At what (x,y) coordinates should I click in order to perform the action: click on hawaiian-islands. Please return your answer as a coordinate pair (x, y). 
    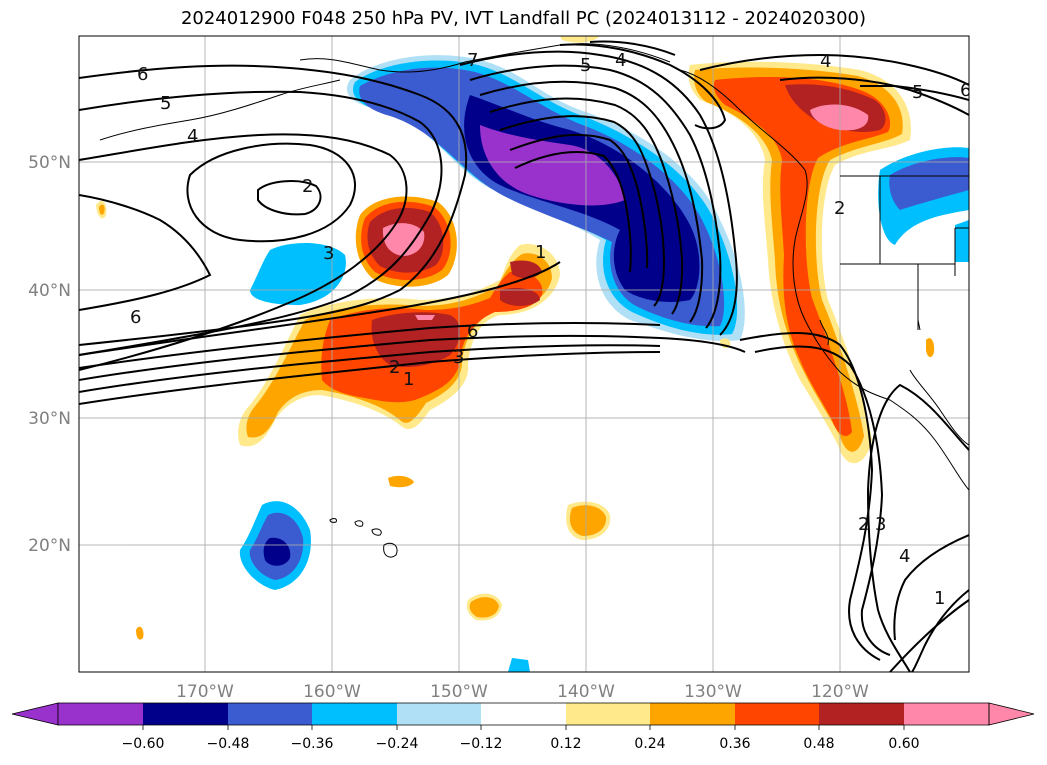
    Looking at the image, I should click on (363, 538).